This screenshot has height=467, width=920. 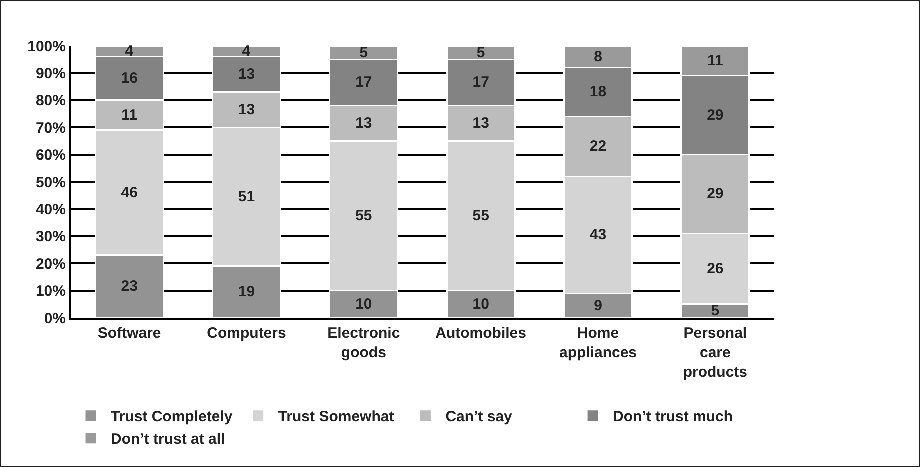 What do you see at coordinates (598, 343) in the screenshot?
I see `x-tick-label: Home appliances` at bounding box center [598, 343].